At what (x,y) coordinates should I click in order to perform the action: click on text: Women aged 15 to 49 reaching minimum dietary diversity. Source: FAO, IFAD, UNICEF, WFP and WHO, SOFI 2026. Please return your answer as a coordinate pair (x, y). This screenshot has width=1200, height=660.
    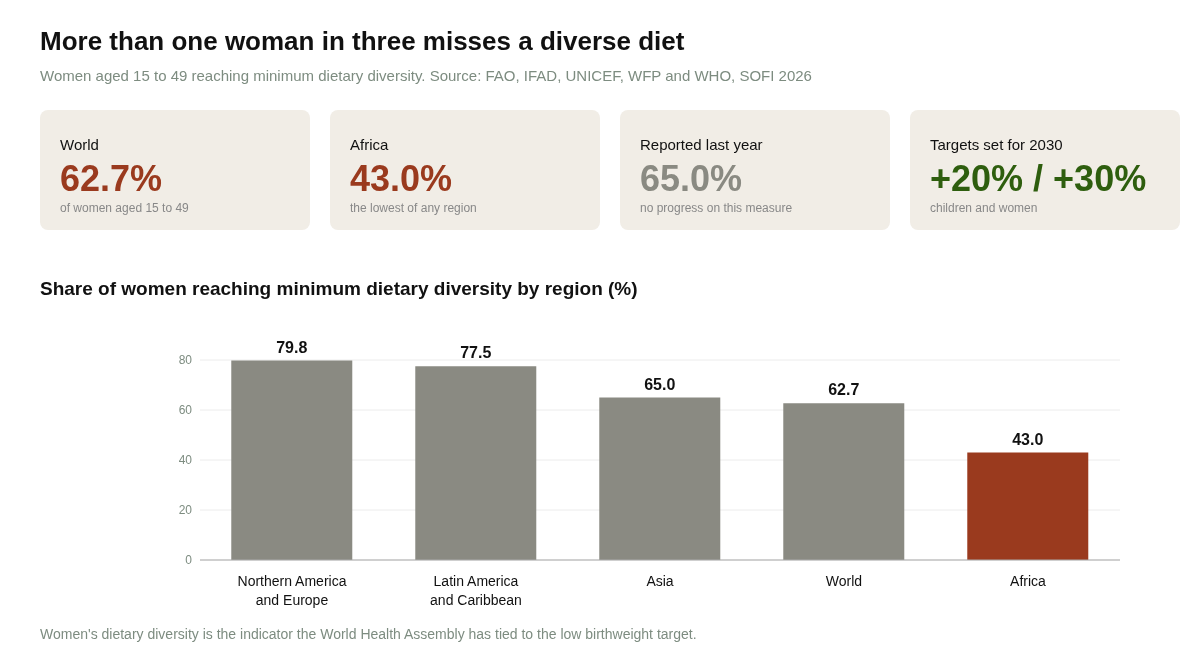
    Looking at the image, I should click on (426, 75).